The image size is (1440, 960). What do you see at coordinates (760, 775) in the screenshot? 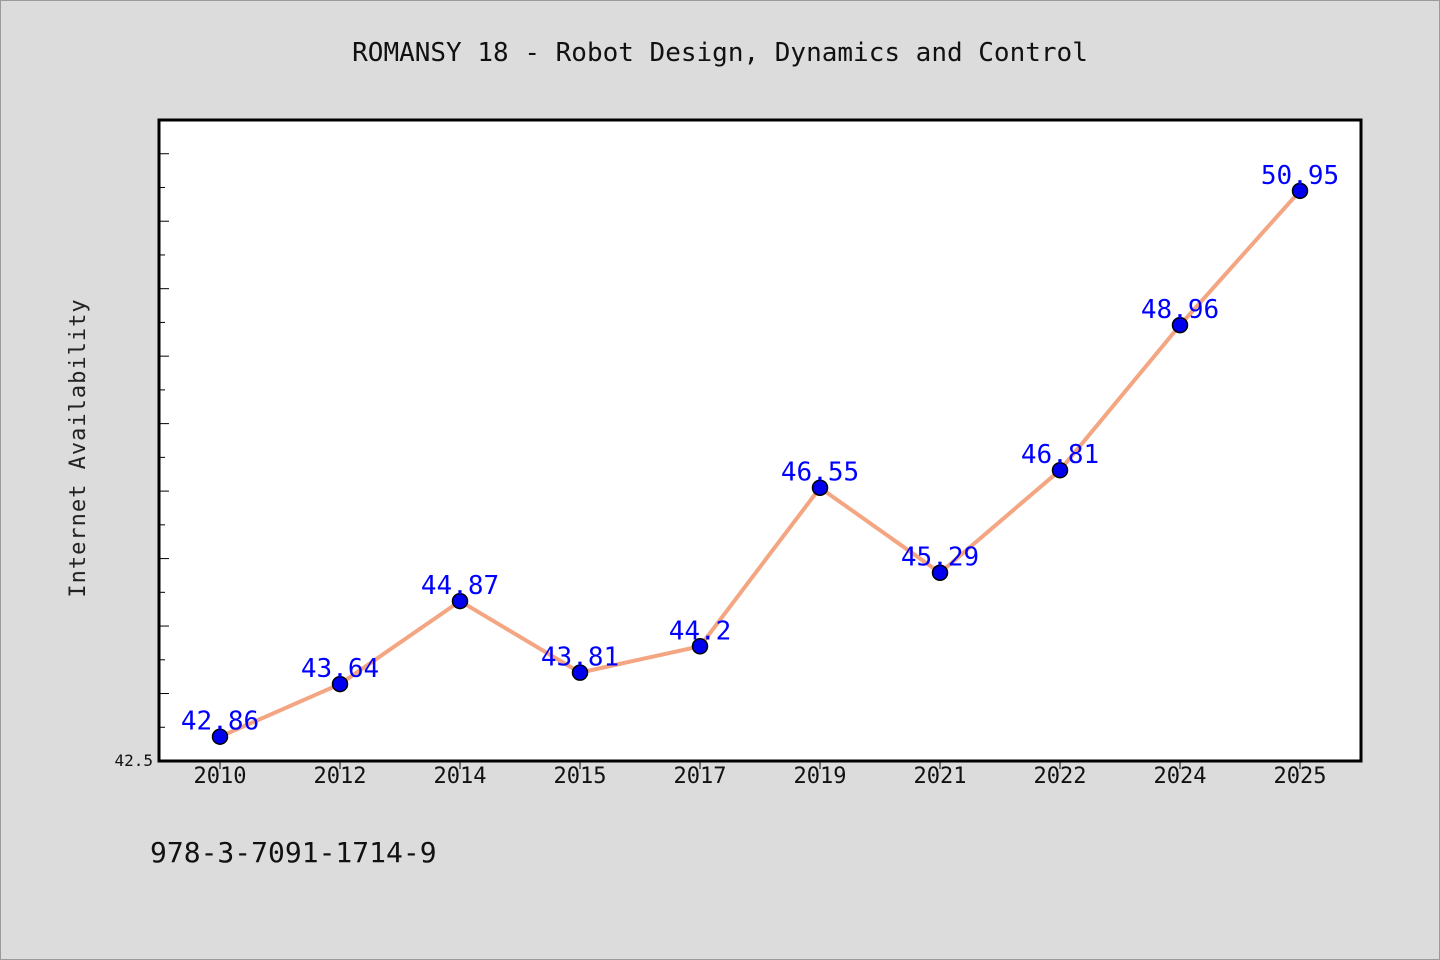
I see `x-axis-ticks: 2010 2012 2014 2015 2017 2019 2021 2022 2024 2025` at bounding box center [760, 775].